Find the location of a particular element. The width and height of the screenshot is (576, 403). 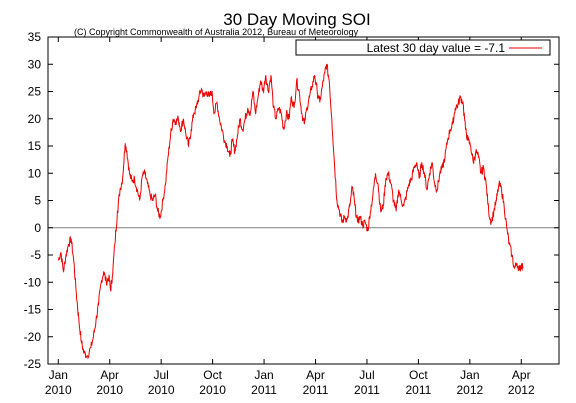

y-tick-label: -10 is located at coordinates (33, 282).